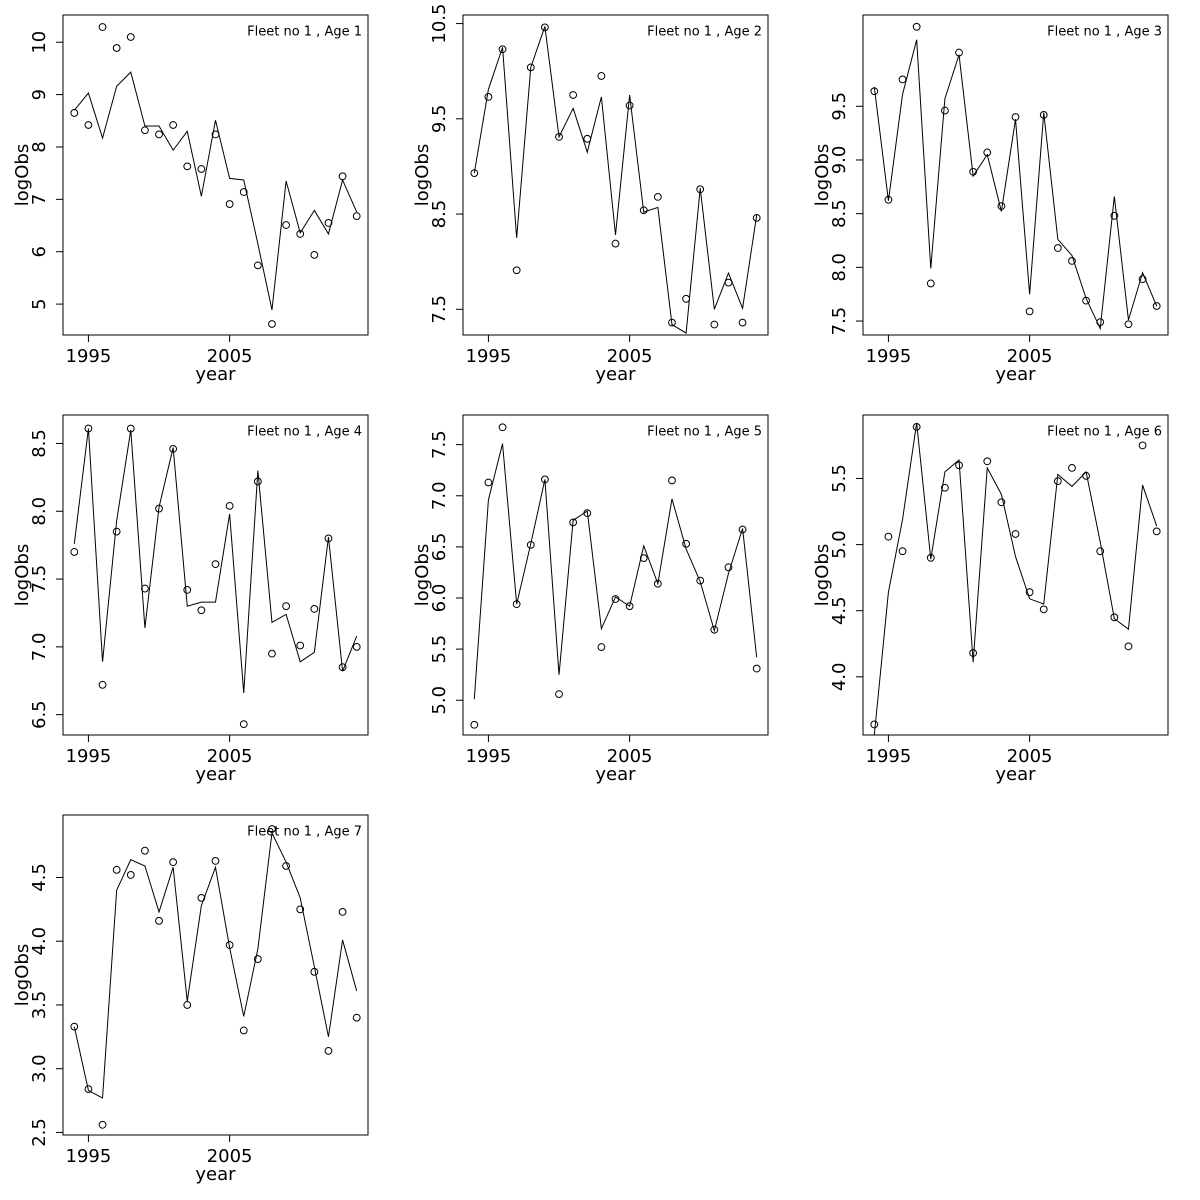 The width and height of the screenshot is (1200, 1200). Describe the element at coordinates (39, 941) in the screenshot. I see `y-tick-label: 4.0` at that location.